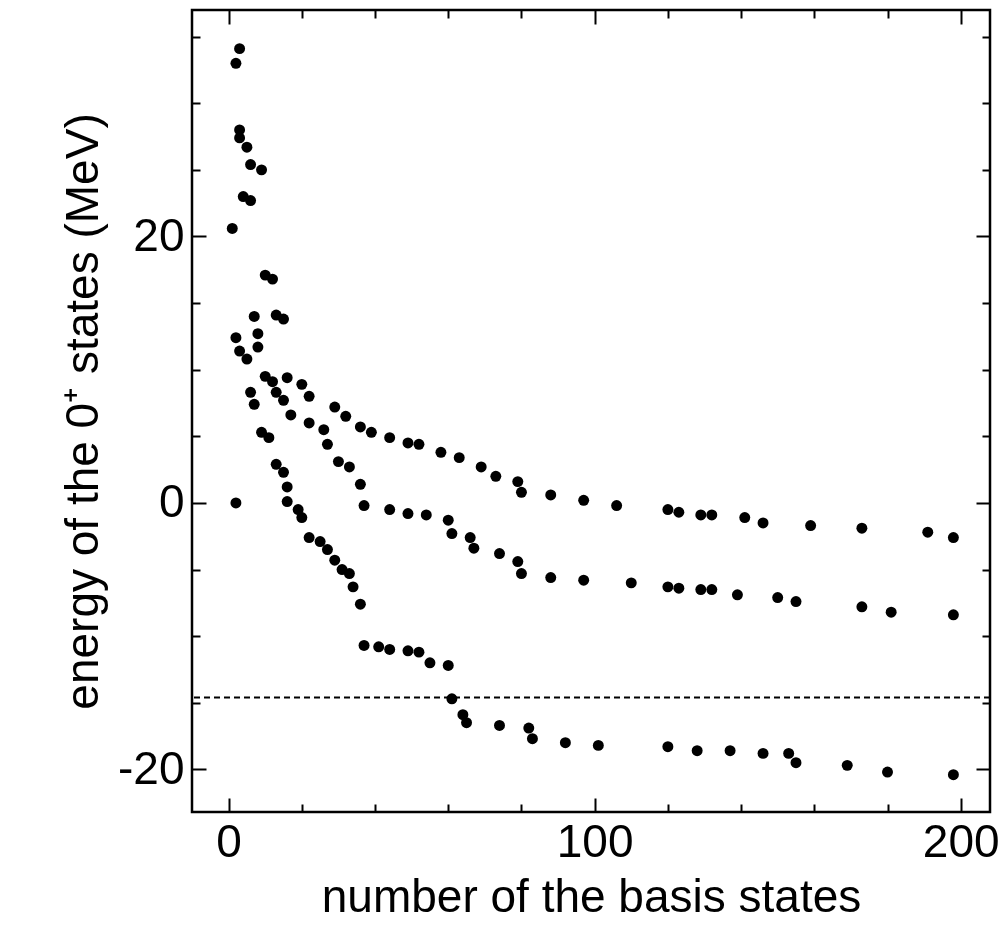 Image resolution: width=1005 pixels, height=931 pixels. I want to click on y-axis-title: energy of the 0⁺ states (MeV), so click(82, 411).